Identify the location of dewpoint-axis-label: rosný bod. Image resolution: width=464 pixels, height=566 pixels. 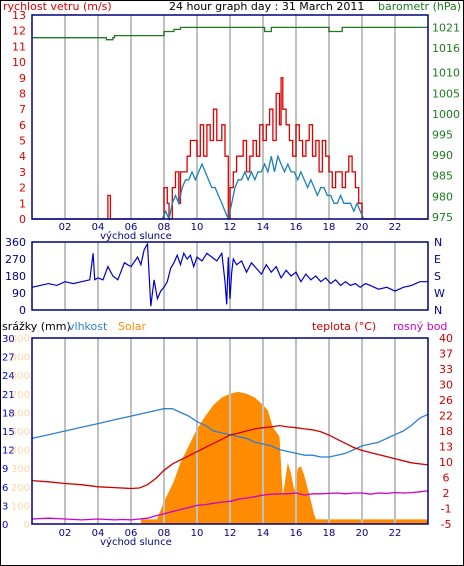
(420, 326).